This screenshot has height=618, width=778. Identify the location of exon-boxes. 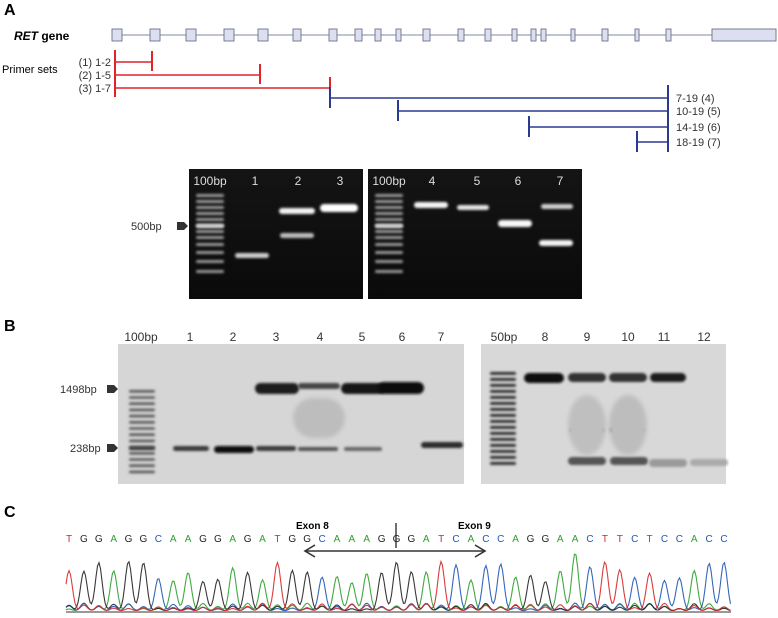
(444, 35).